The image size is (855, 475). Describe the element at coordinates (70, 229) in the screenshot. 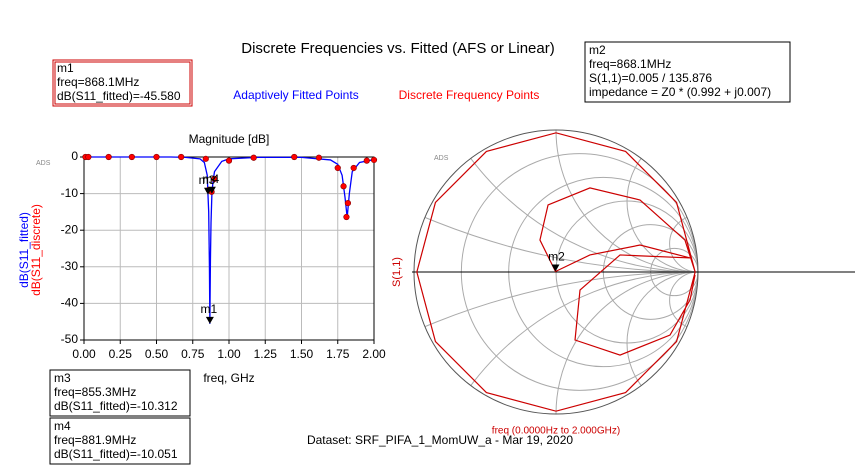

I see `y-tick-label: -20` at that location.